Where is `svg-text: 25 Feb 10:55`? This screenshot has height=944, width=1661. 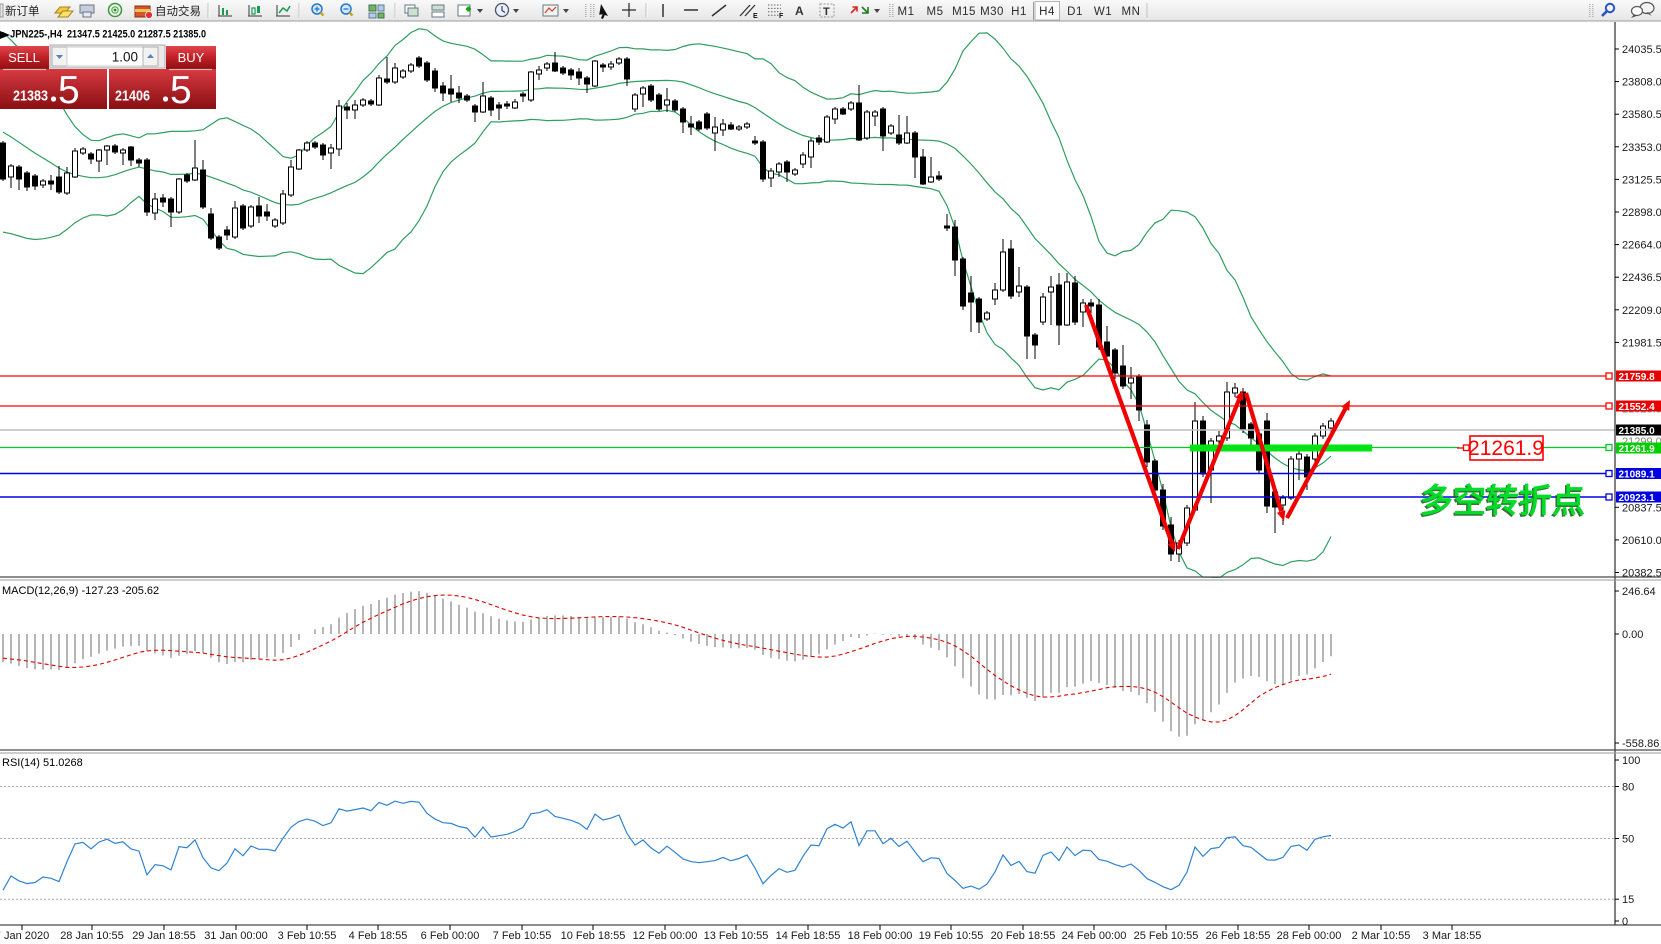 svg-text: 25 Feb 10:55 is located at coordinates (1166, 936).